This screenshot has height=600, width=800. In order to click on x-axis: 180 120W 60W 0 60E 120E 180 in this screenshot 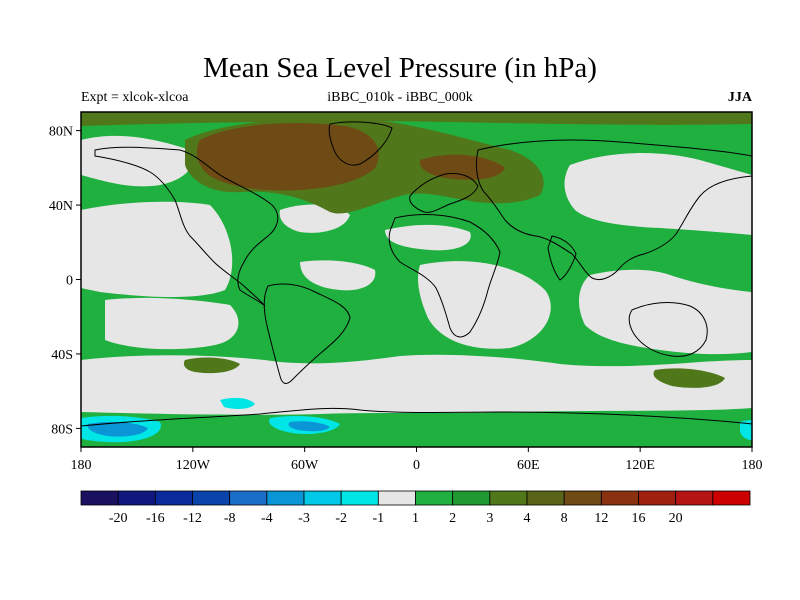, I will do `click(417, 460)`.